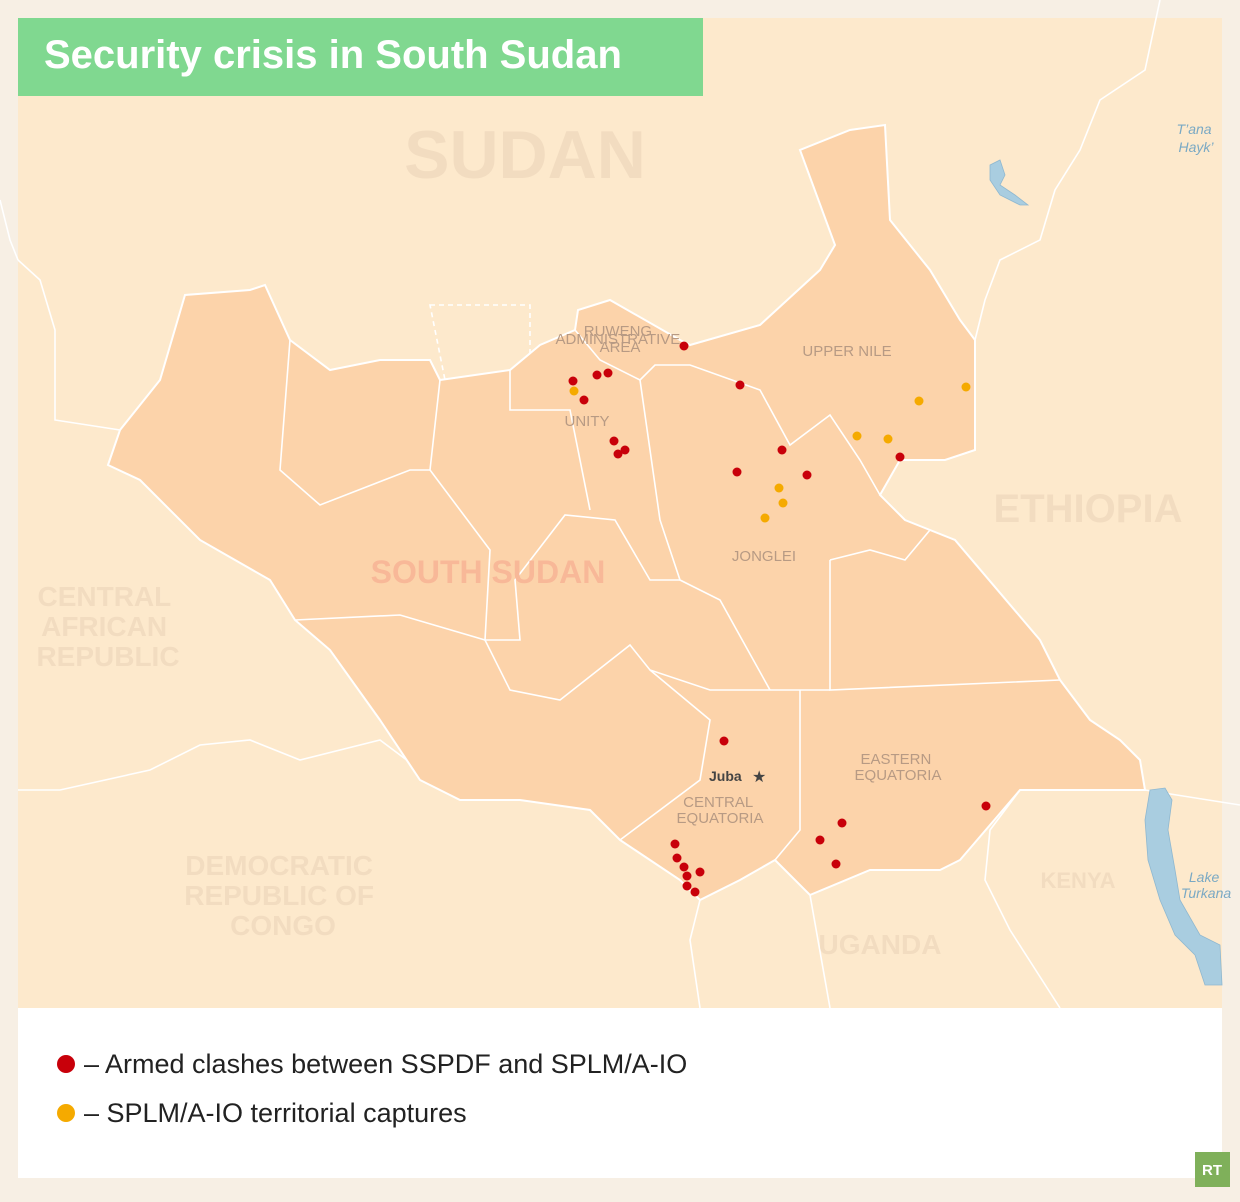  I want to click on lakes, so click(1106, 572).